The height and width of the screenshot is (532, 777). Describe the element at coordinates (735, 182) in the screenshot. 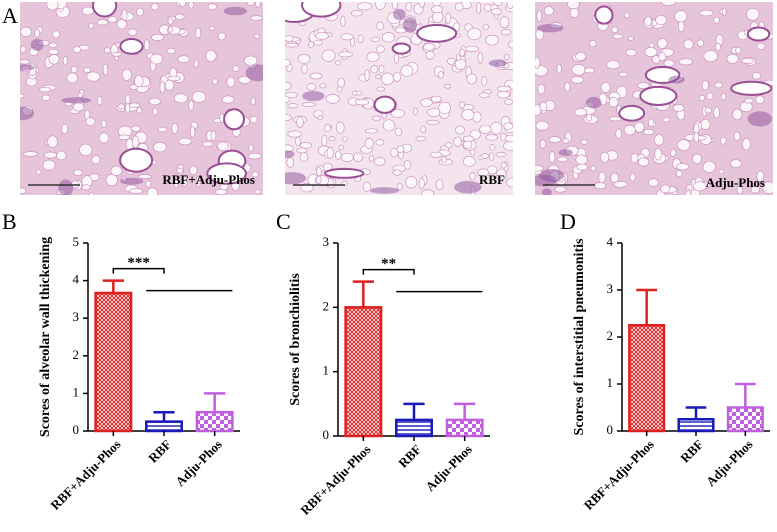

I see `image-caption: Adju-Phos` at that location.